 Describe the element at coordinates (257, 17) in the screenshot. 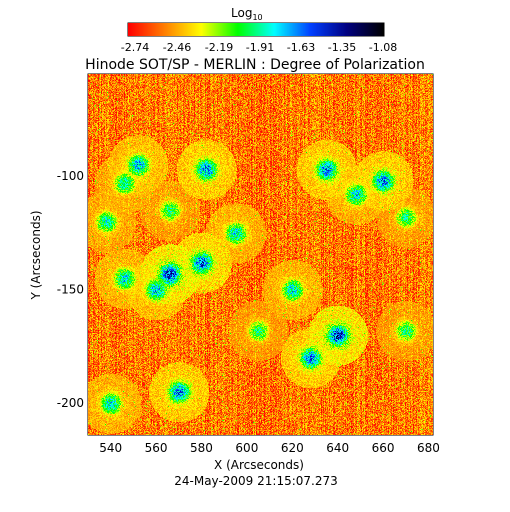

I see `colorbar-label-sub: 10` at that location.